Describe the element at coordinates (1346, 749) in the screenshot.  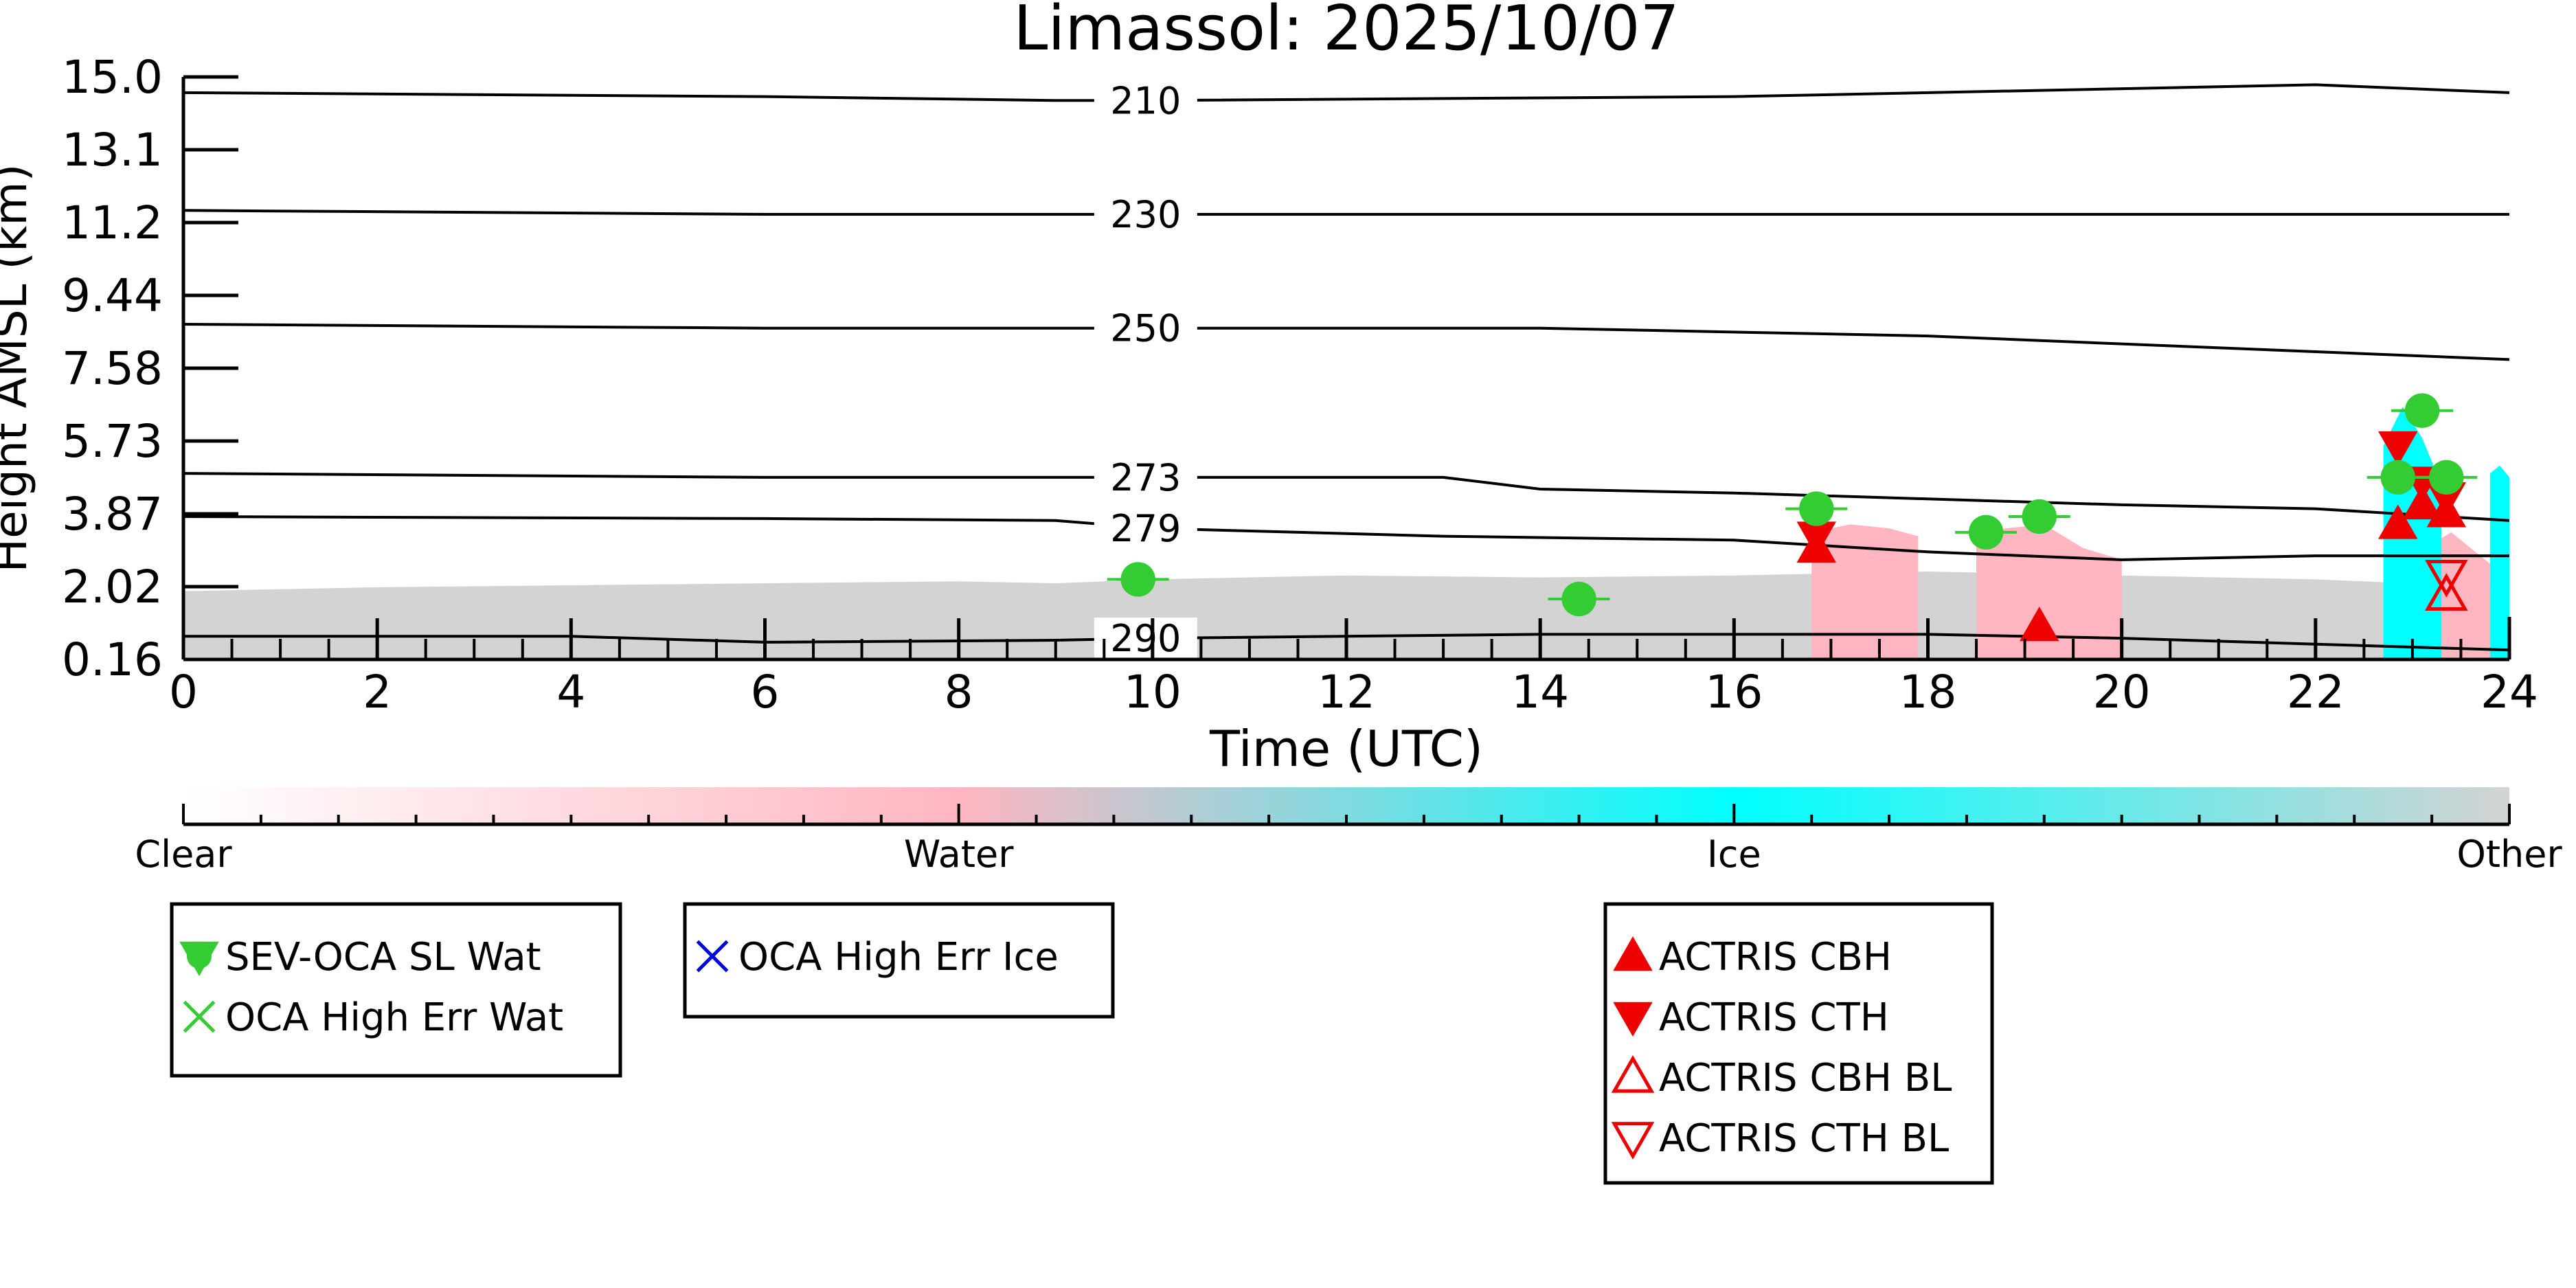
I see `x-axis-label: Time (UTC)` at that location.